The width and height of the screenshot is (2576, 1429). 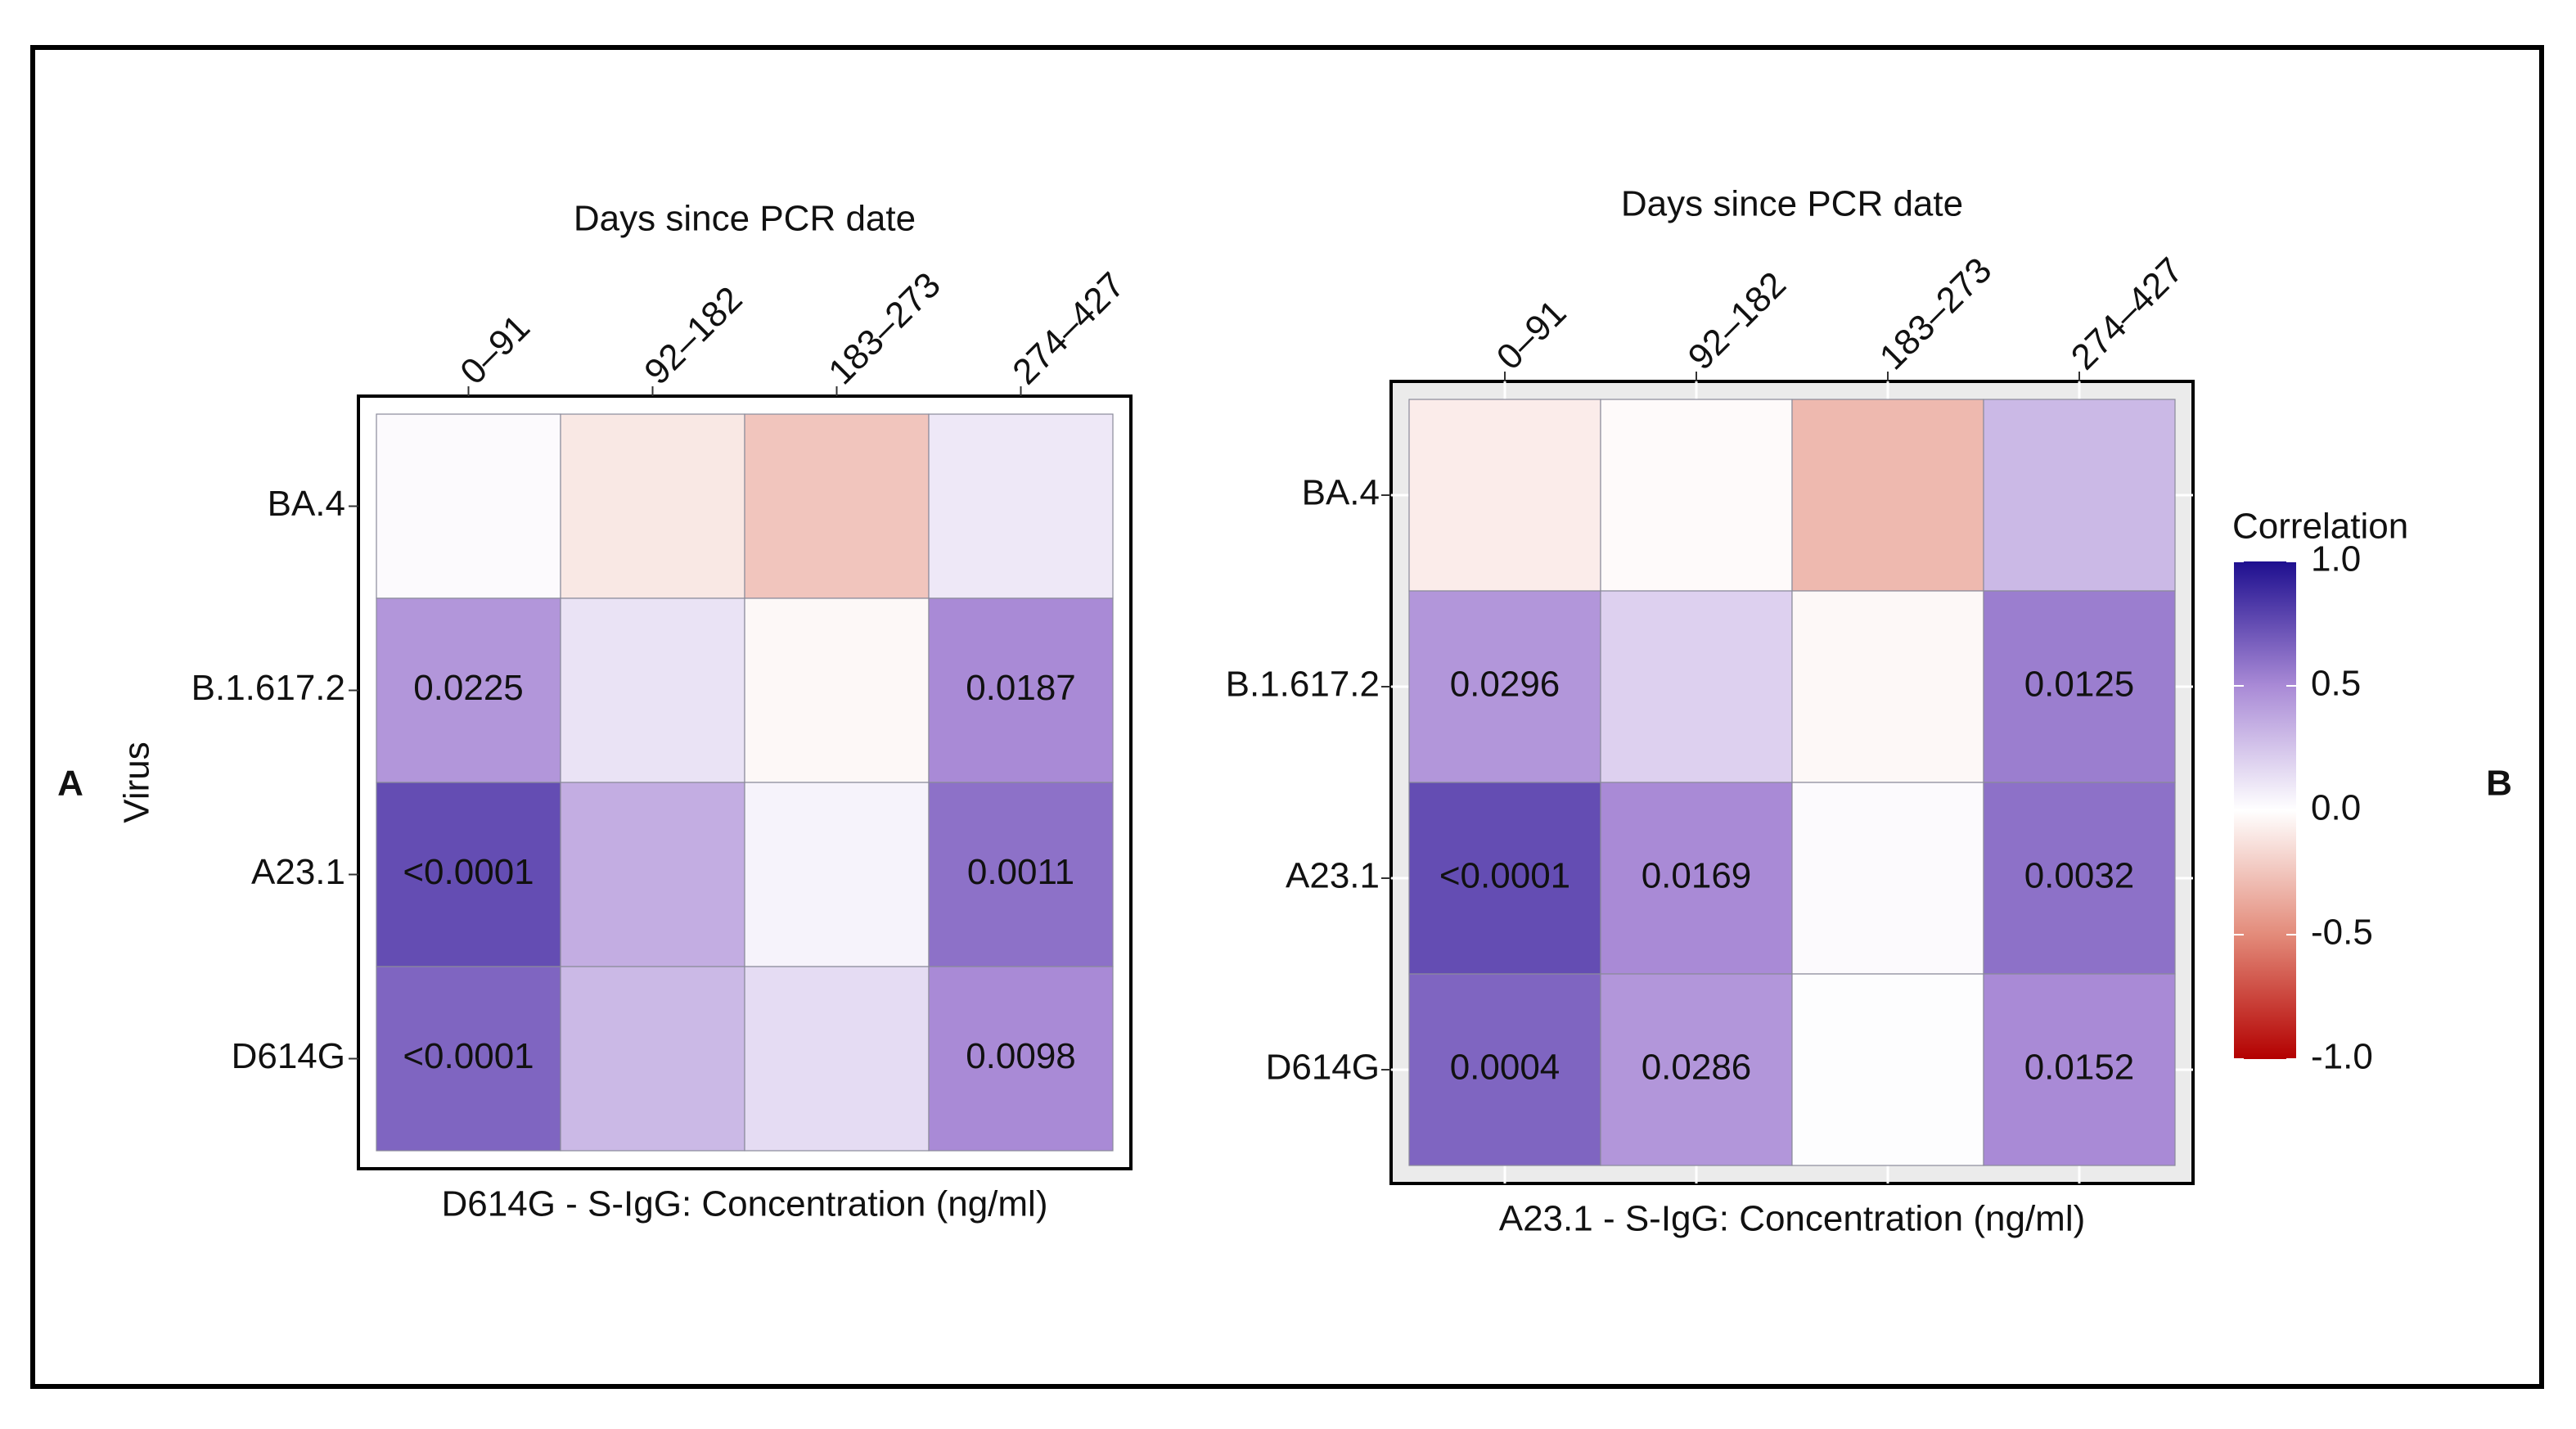 I want to click on colorbar-tick-label: 0.0, so click(x=2336, y=808).